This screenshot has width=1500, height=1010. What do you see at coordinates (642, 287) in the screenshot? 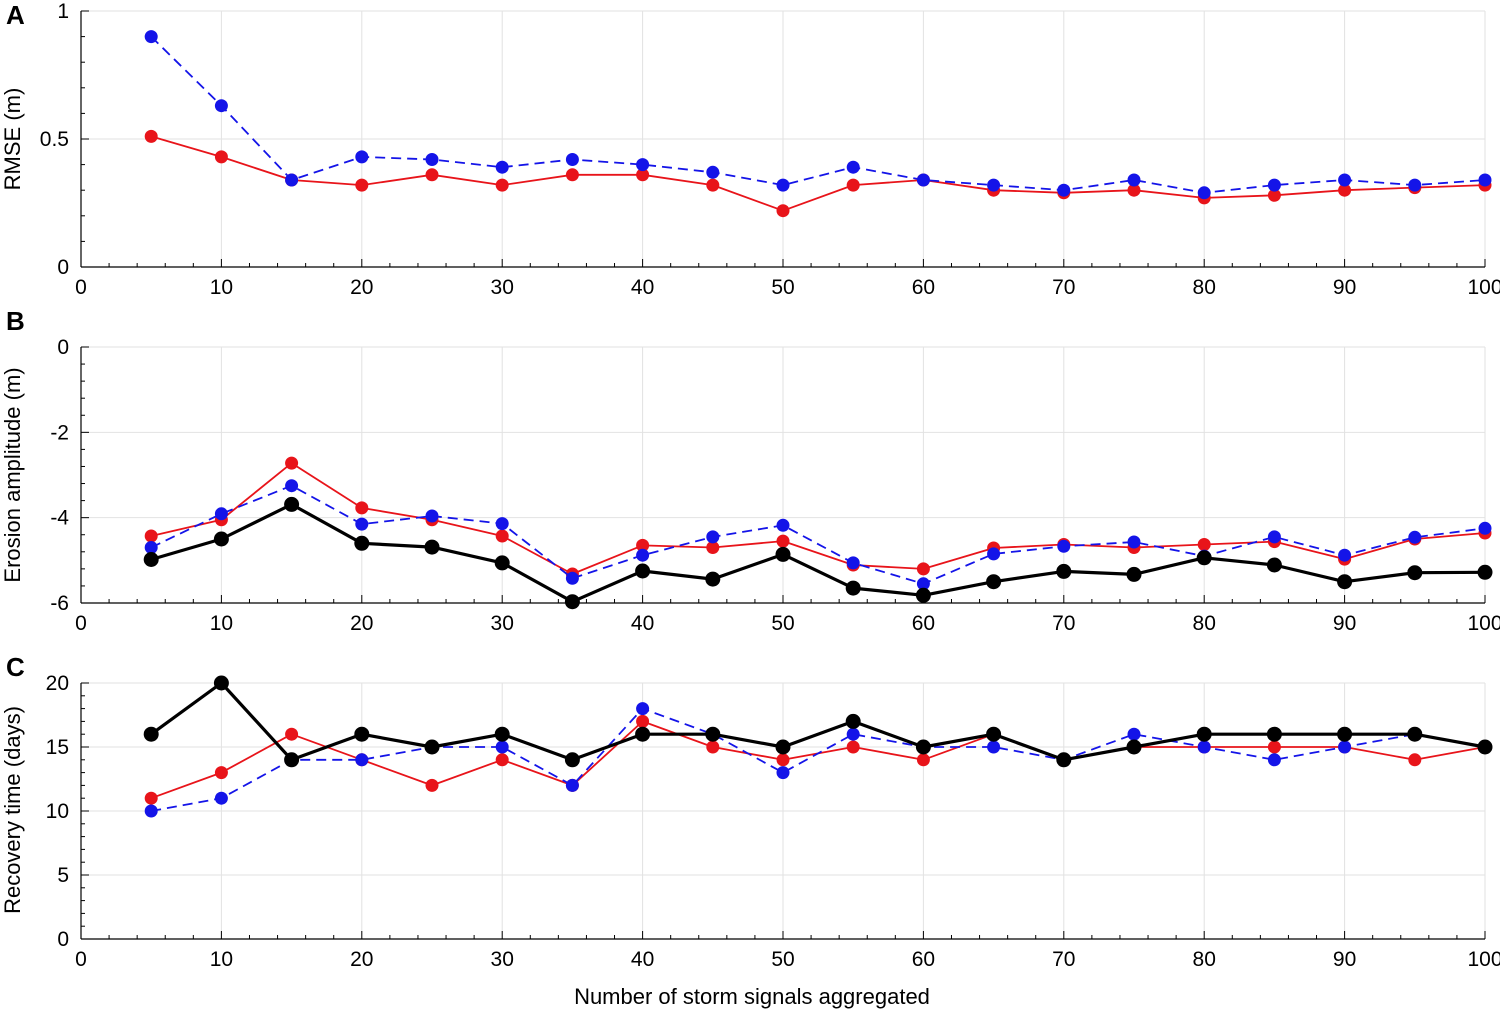
I see `panel-a-xtick-label: 40` at bounding box center [642, 287].